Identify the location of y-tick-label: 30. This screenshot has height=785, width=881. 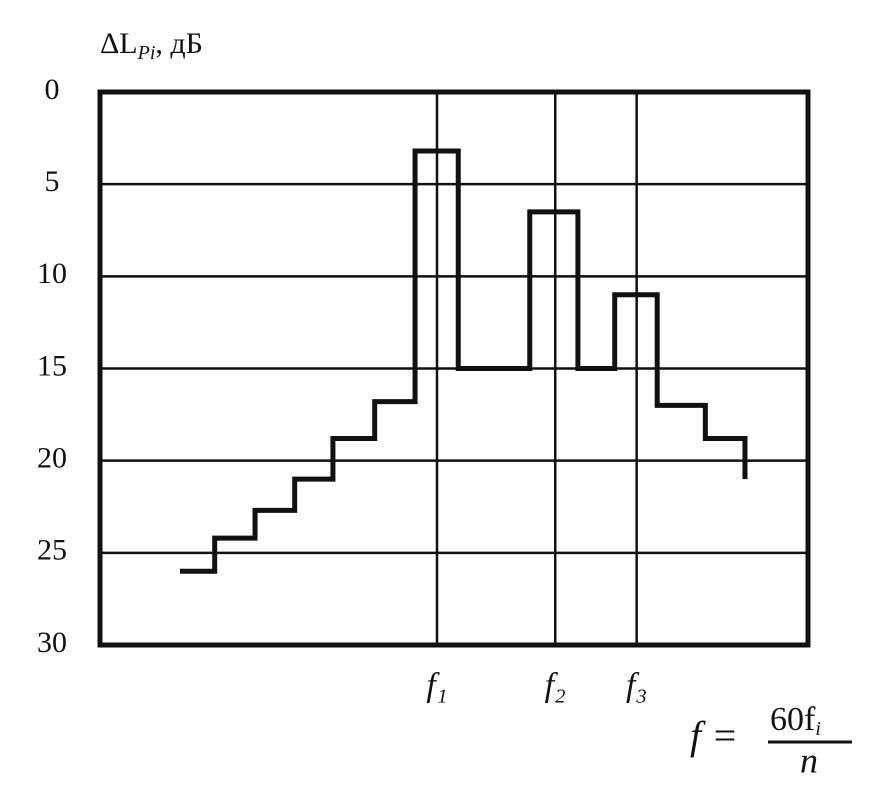
(52, 642).